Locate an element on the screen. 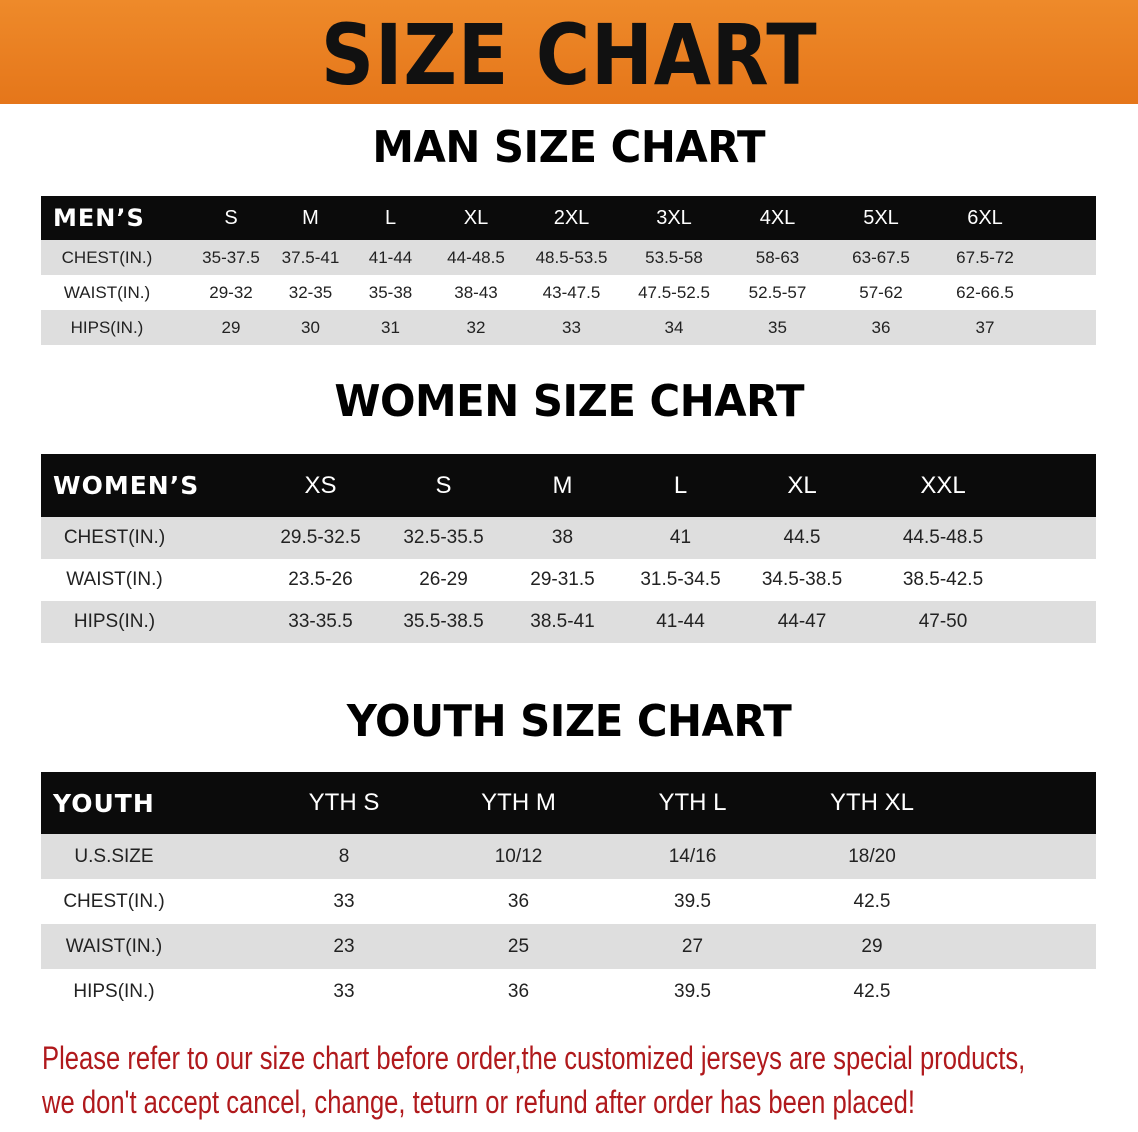  size-chart-banner: SIZE CHART is located at coordinates (569, 52).